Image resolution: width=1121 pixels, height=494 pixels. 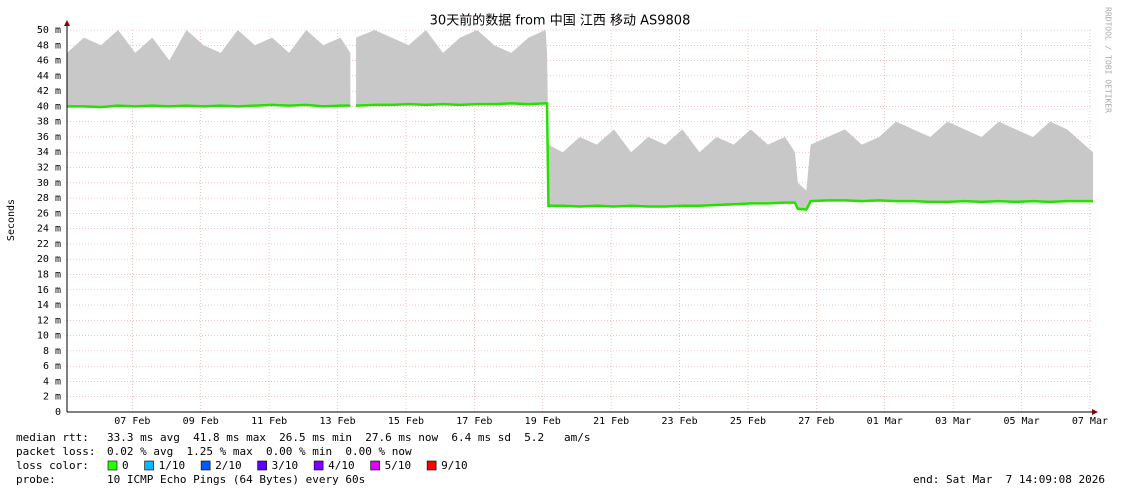 I want to click on x-tick-label: 17 Feb, so click(x=474, y=421).